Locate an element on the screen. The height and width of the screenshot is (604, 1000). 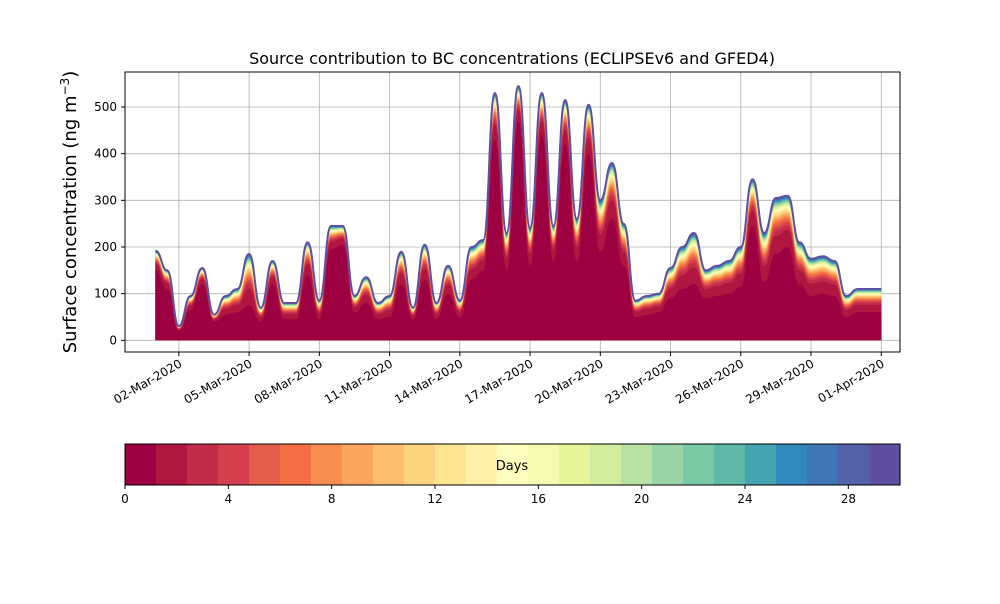
y-tick-label: 100 is located at coordinates (105, 294).